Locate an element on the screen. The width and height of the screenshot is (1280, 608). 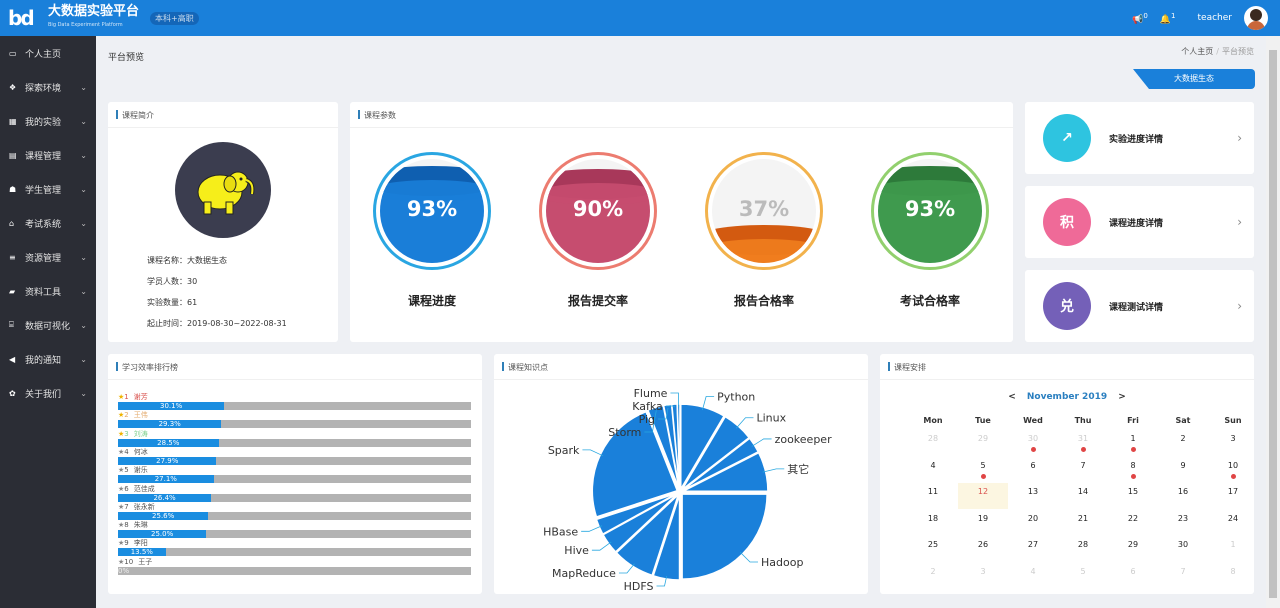
big-data-eco-button: 大数据生态 is located at coordinates (1194, 79).